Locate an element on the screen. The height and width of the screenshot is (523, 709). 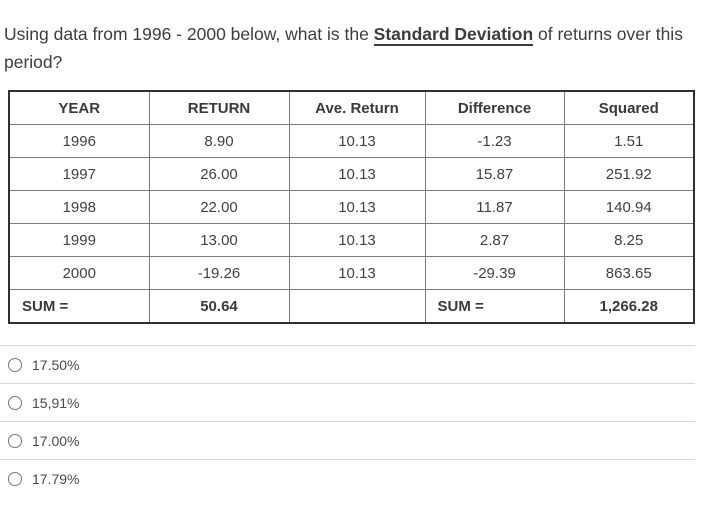
table-cell: 1.51 is located at coordinates (629, 141).